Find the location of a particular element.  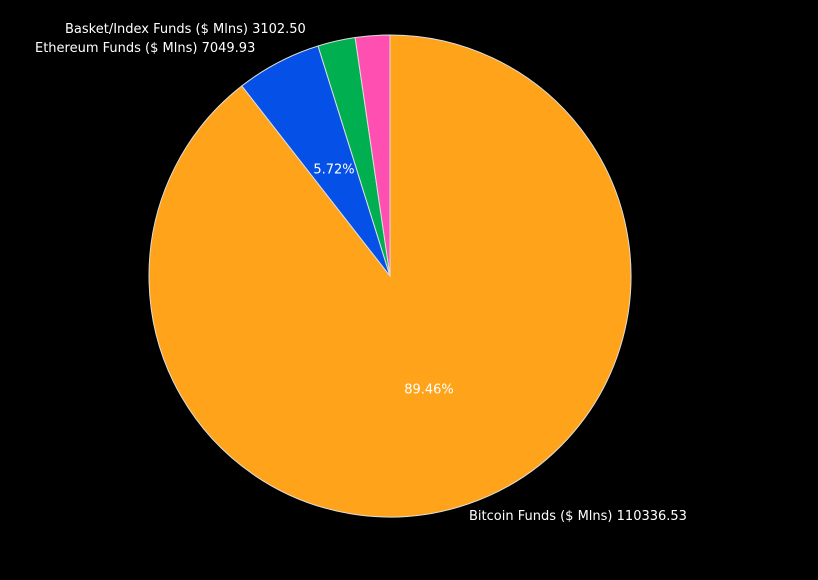

percent-label-bitcoin: 89.46% is located at coordinates (429, 390).